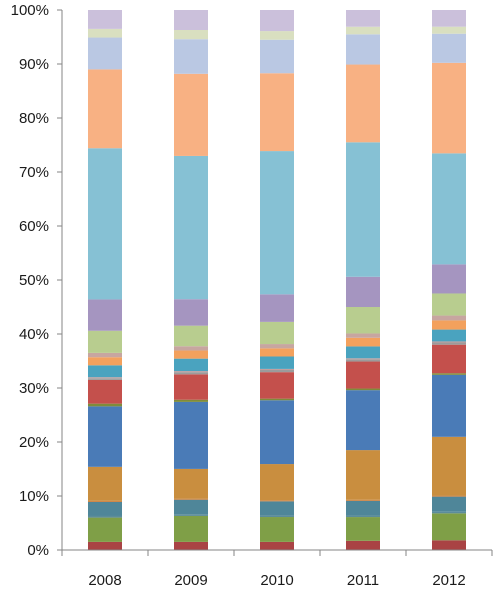 The image size is (497, 591). I want to click on bar-2008, so click(105, 280).